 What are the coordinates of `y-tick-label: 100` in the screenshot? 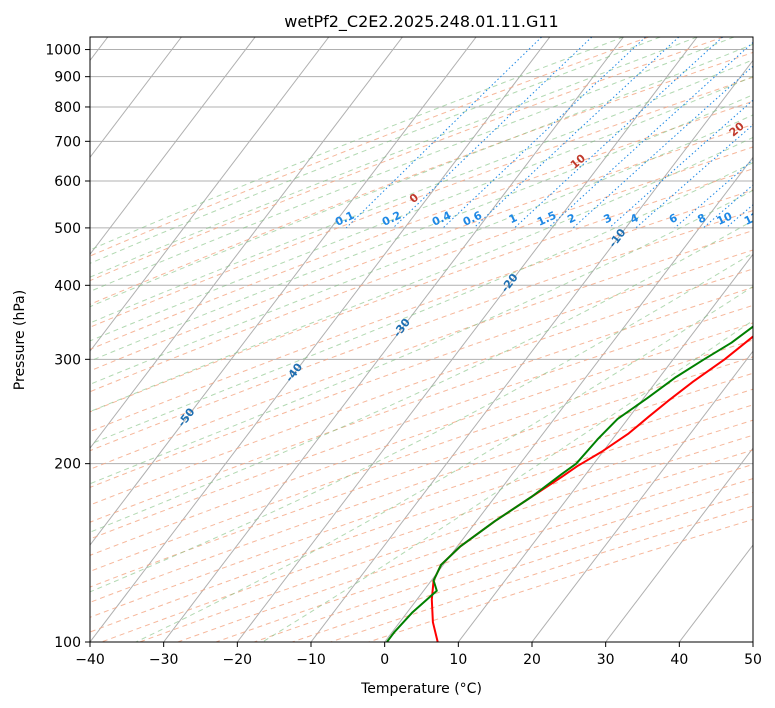 It's located at (67, 643).